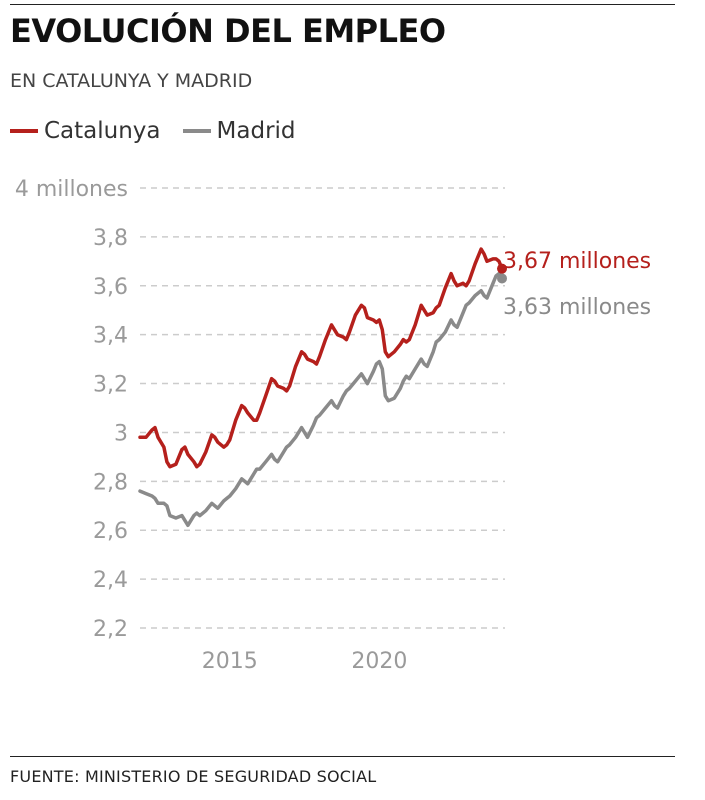 This screenshot has width=705, height=800. Describe the element at coordinates (110, 482) in the screenshot. I see `y-tick-label-6: 2,8` at that location.